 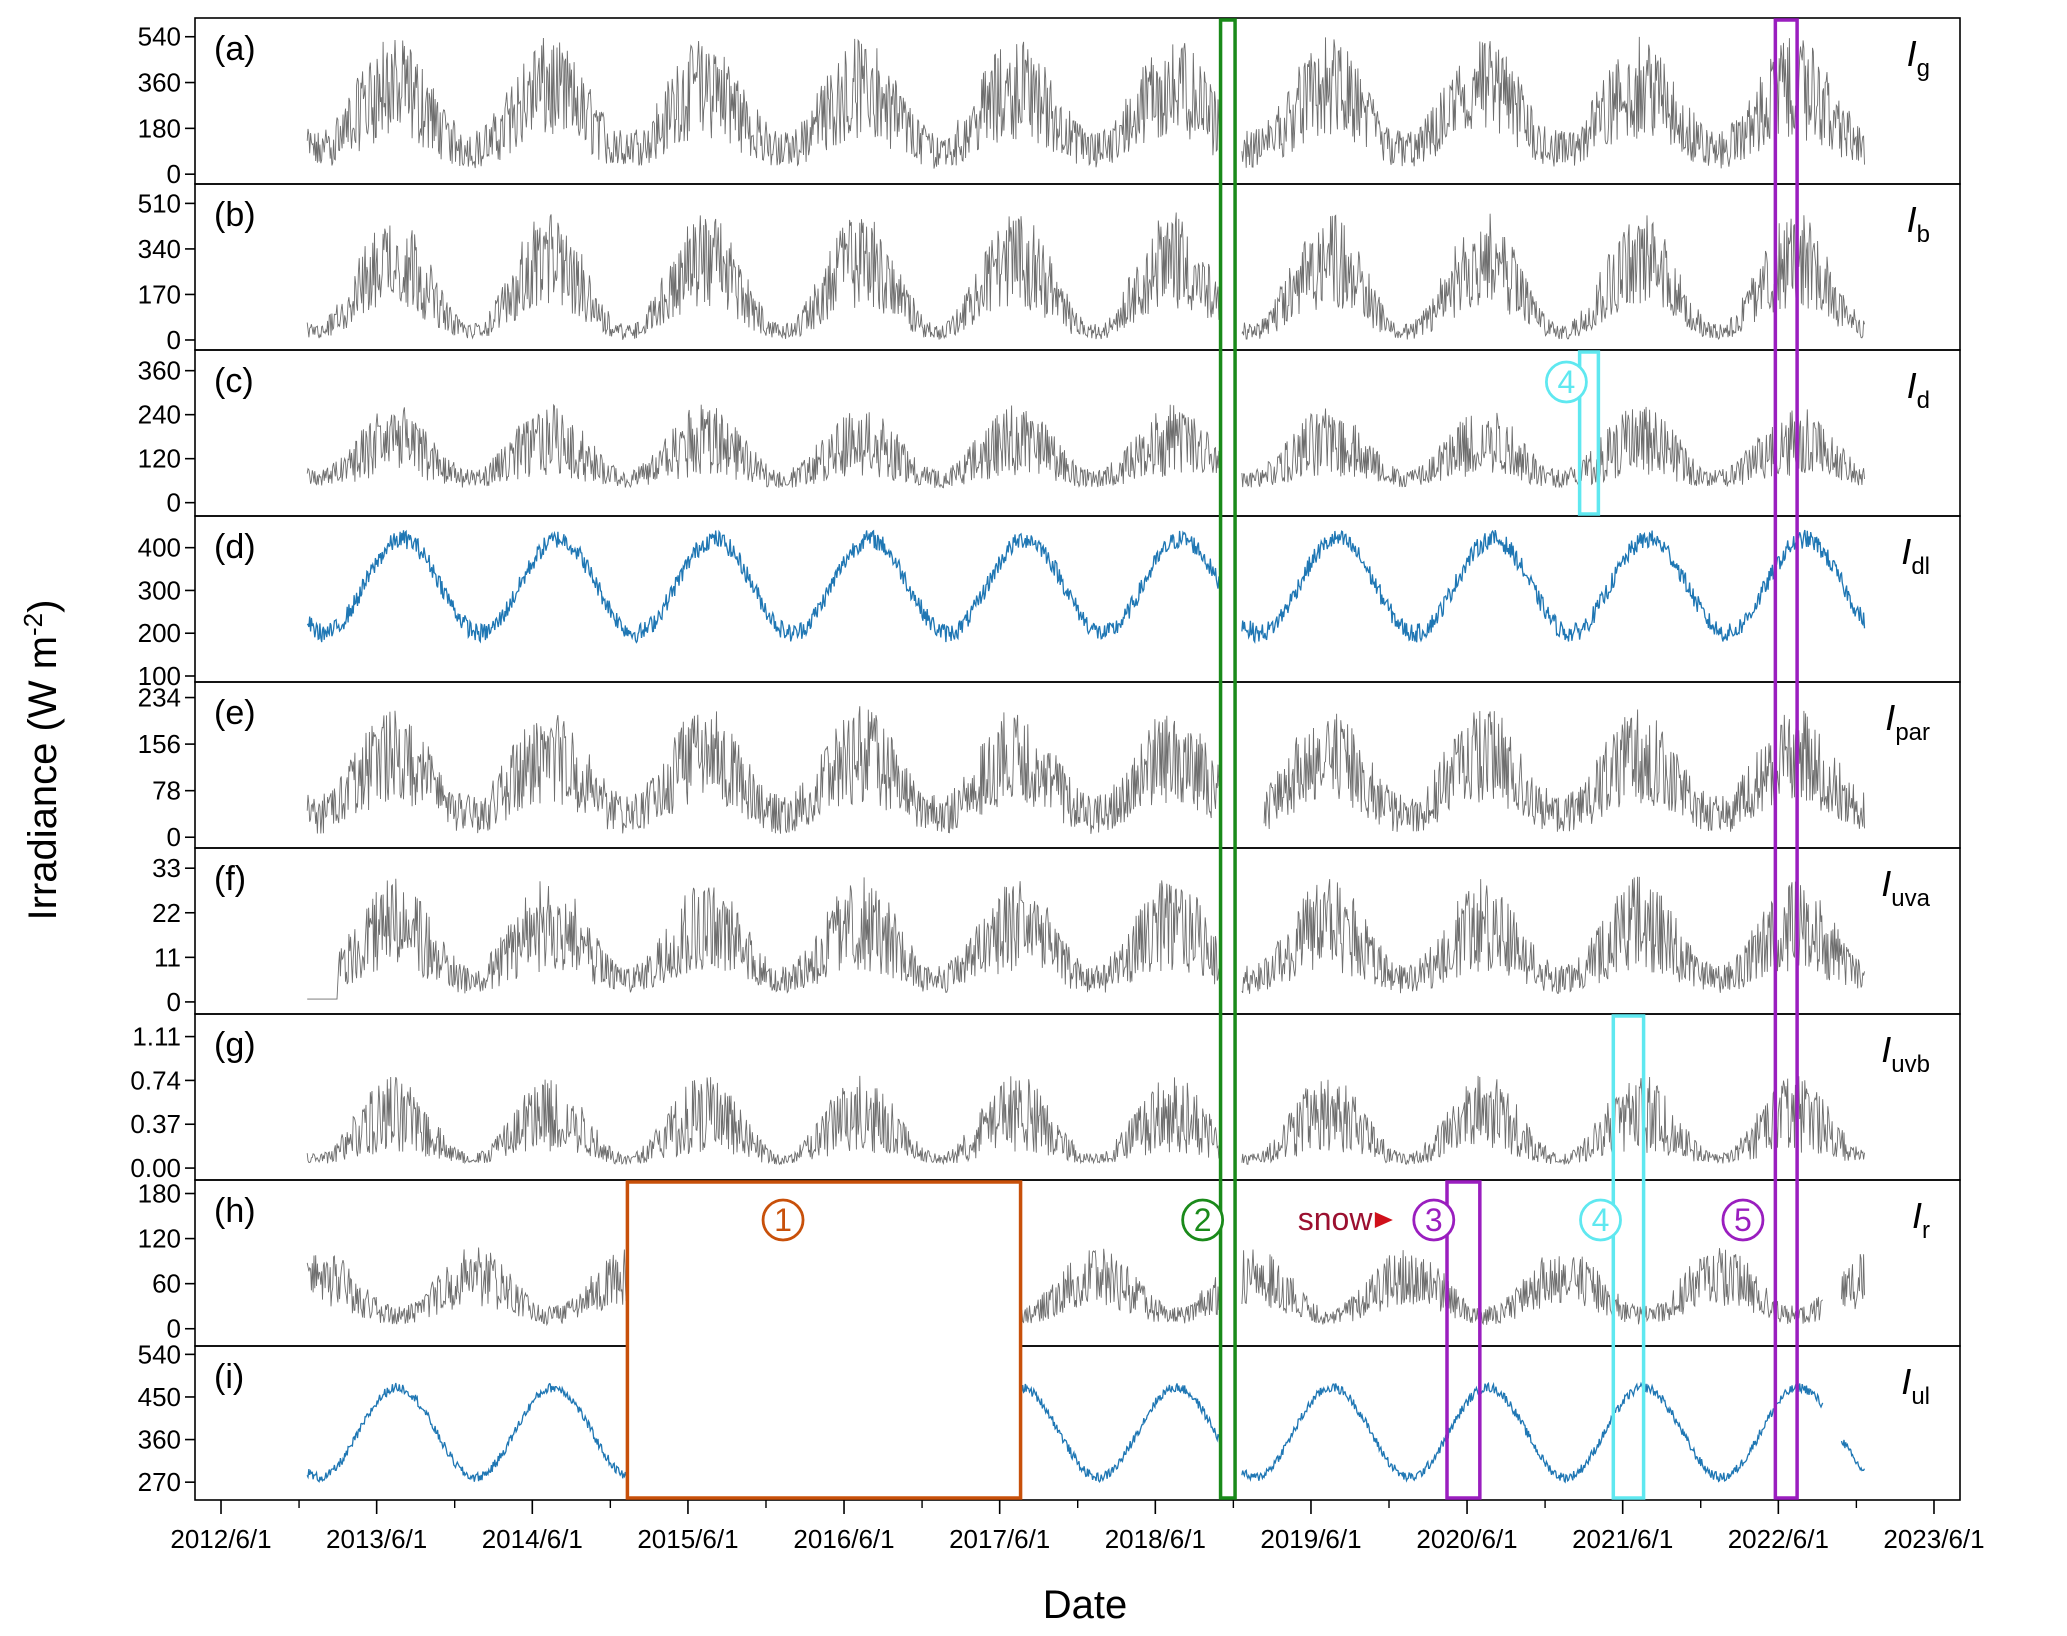 I want to click on x-tick-label: 2021/6/1, so click(x=1622, y=1539).